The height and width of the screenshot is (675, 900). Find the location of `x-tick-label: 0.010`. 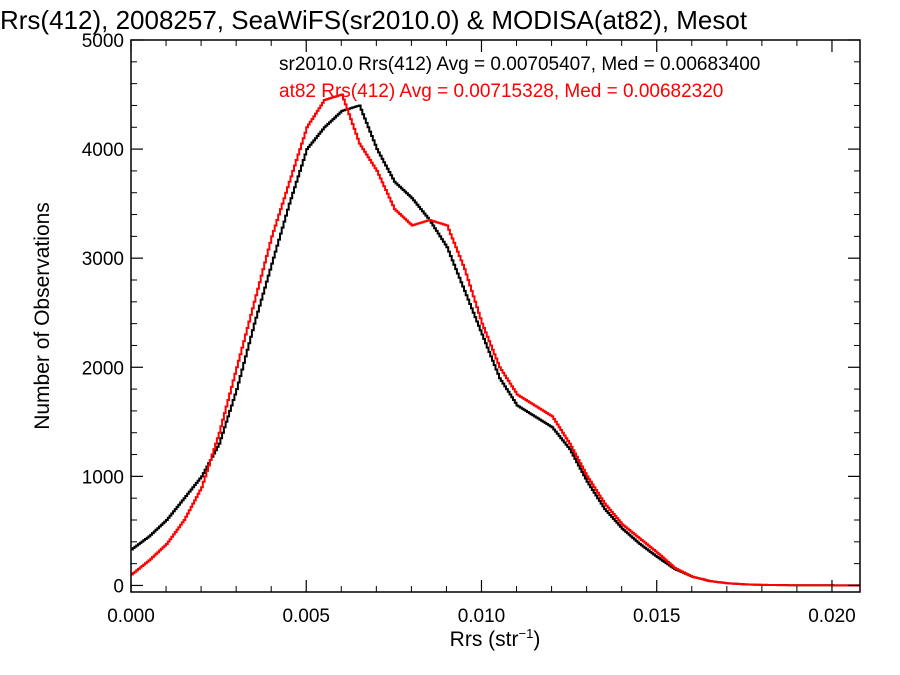

x-tick-label: 0.010 is located at coordinates (482, 616).